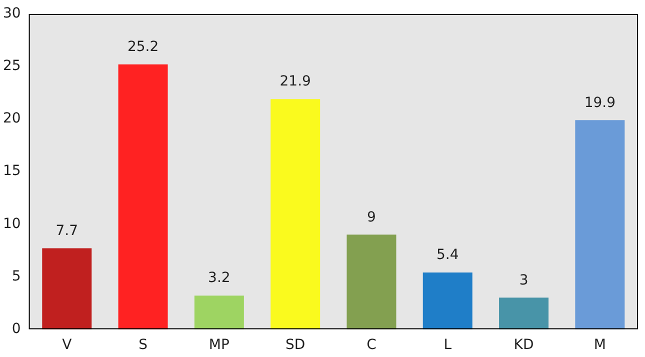  I want to click on x-tick-label: SD, so click(295, 345).